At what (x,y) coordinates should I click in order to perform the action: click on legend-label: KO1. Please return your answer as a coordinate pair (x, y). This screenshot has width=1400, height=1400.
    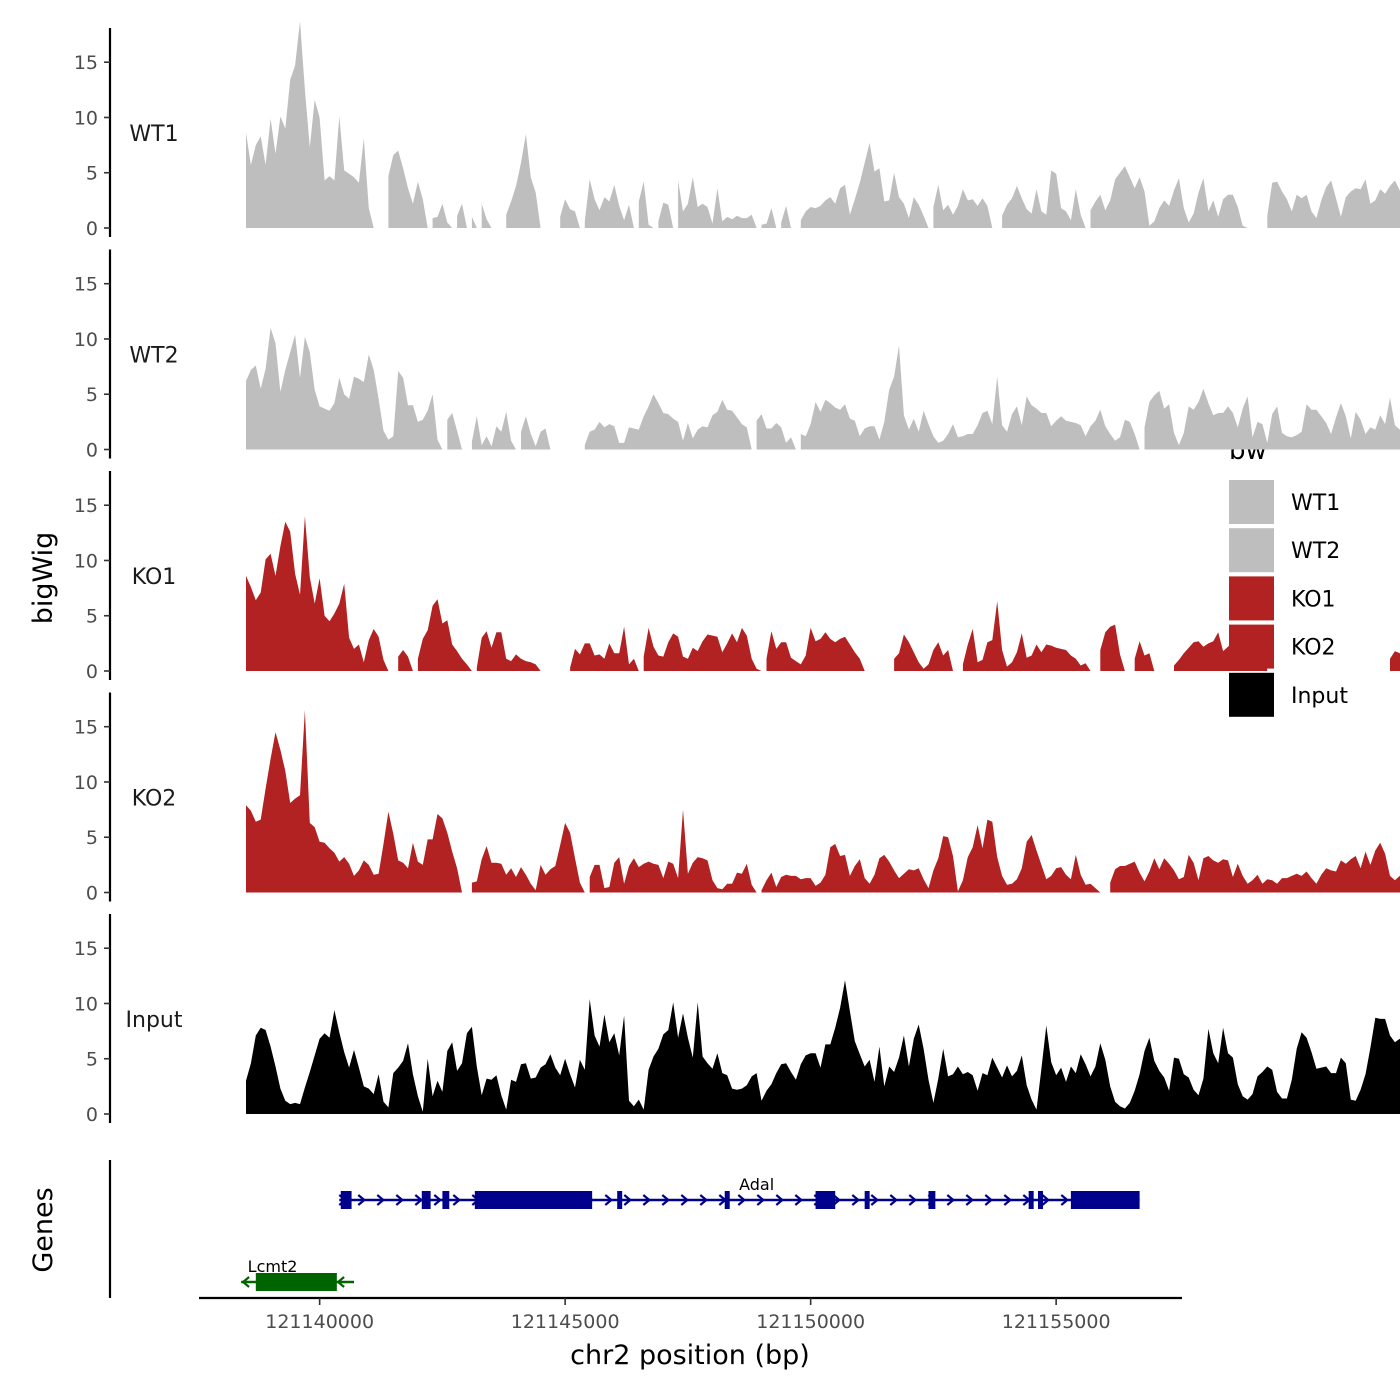
    Looking at the image, I should click on (1313, 599).